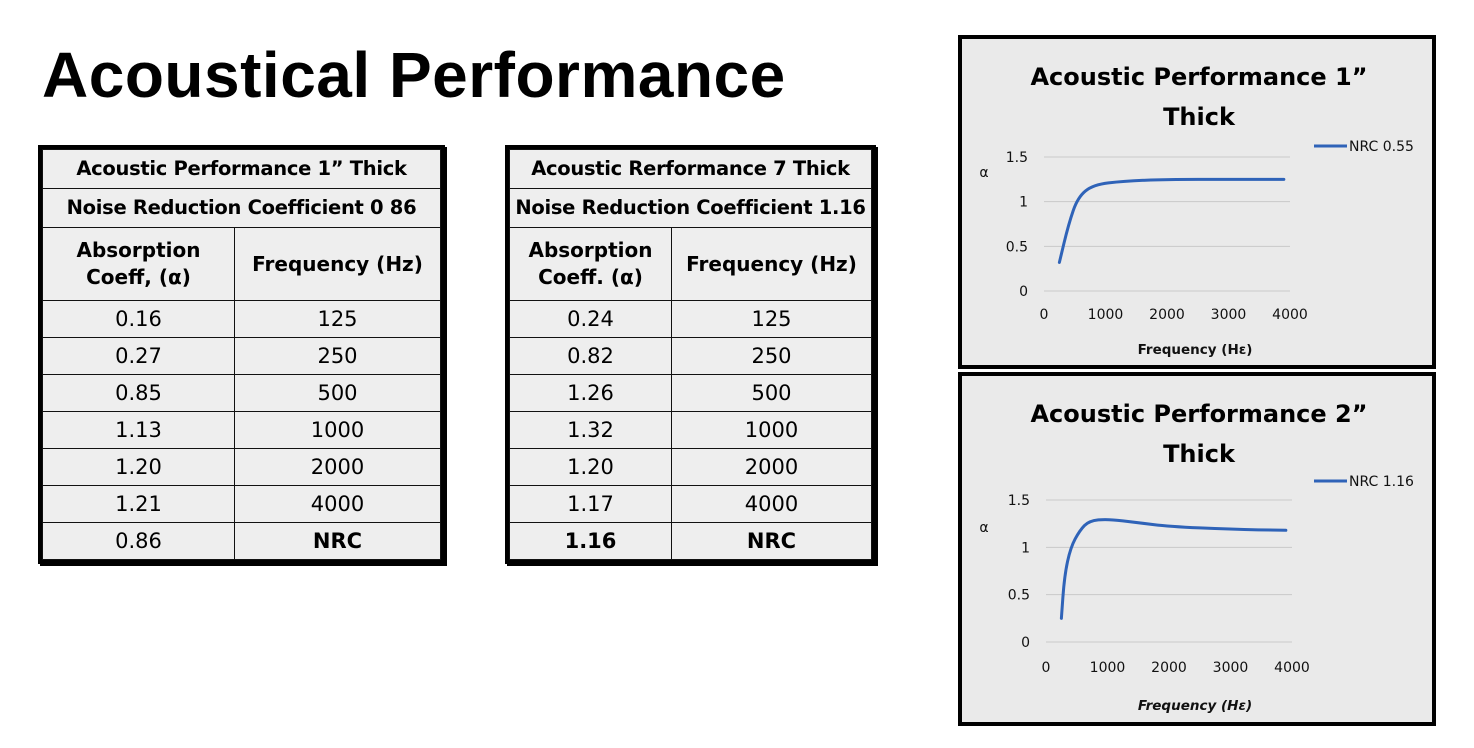  I want to click on table-row: 1.26 500, so click(690, 393).